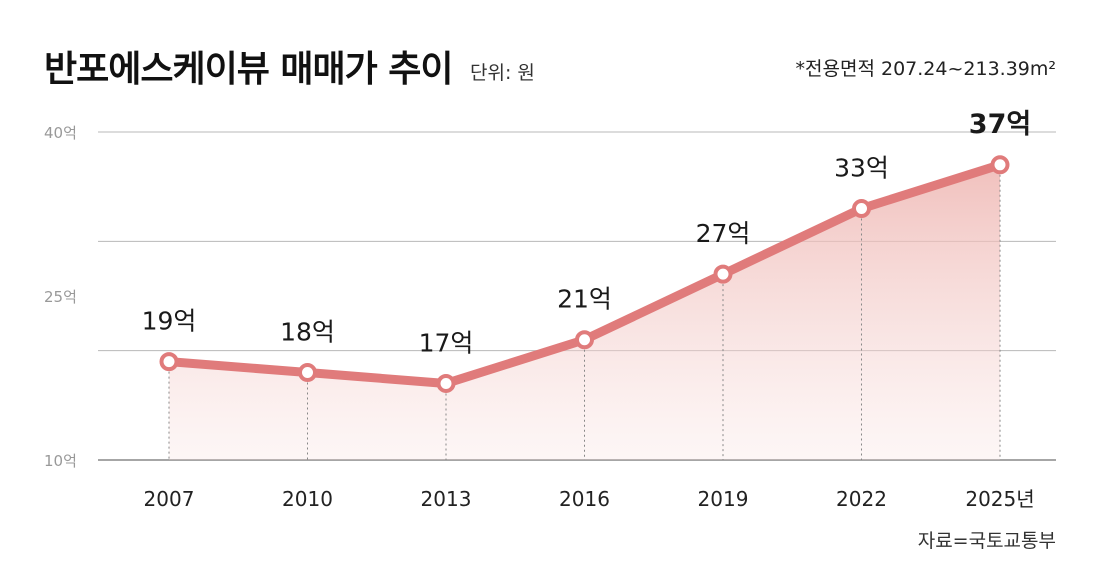  What do you see at coordinates (60, 133) in the screenshot?
I see `y-tick-label: 40억` at bounding box center [60, 133].